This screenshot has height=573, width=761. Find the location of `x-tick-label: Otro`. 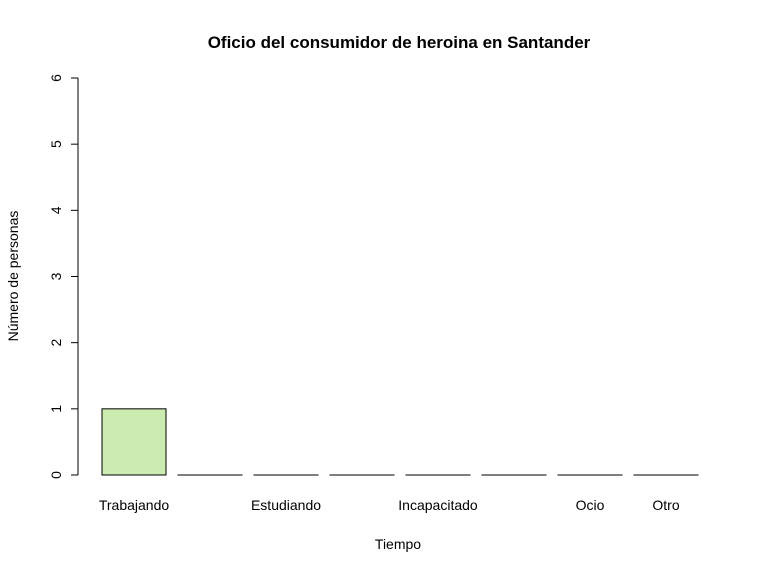

x-tick-label: Otro is located at coordinates (665, 505).